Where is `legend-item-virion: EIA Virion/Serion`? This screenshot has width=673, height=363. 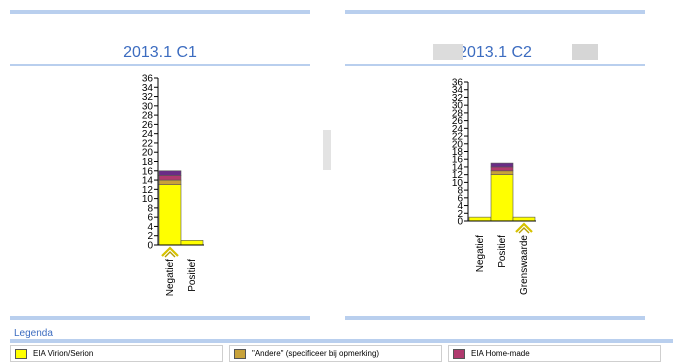
legend-item-virion: EIA Virion/Serion is located at coordinates (116, 353).